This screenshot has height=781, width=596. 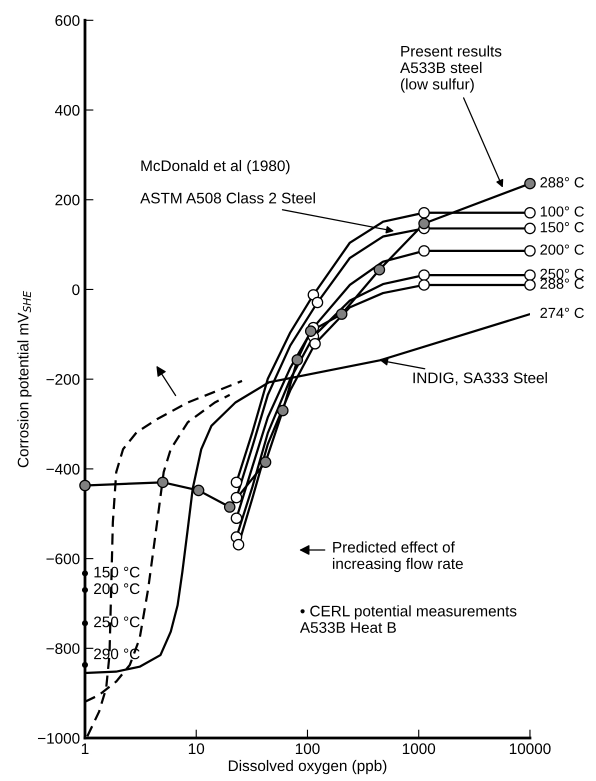 I want to click on annotation: Predicted effect of increasing flow rate, so click(x=397, y=556).